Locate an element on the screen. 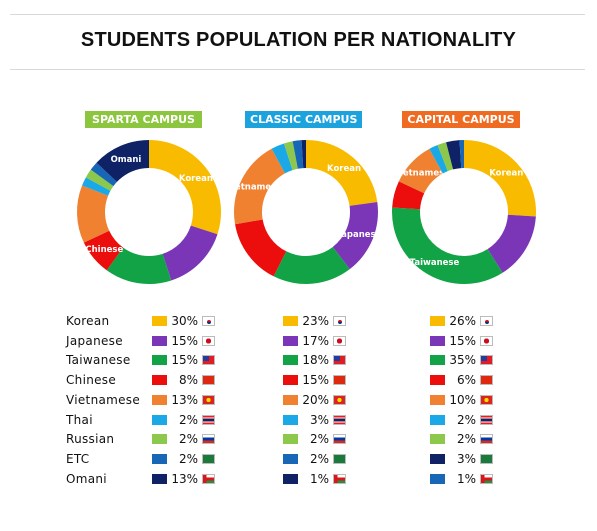 The image size is (597, 531). capital-slice-korean is located at coordinates (500, 178).